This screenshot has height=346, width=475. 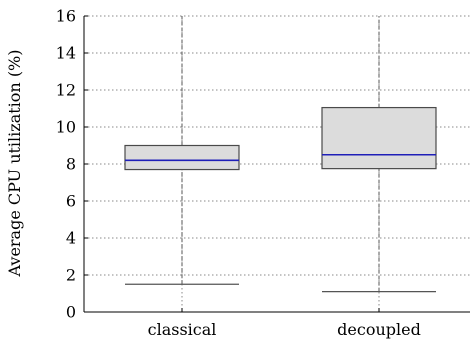 What do you see at coordinates (71, 201) in the screenshot?
I see `y-tick-label: 6` at bounding box center [71, 201].